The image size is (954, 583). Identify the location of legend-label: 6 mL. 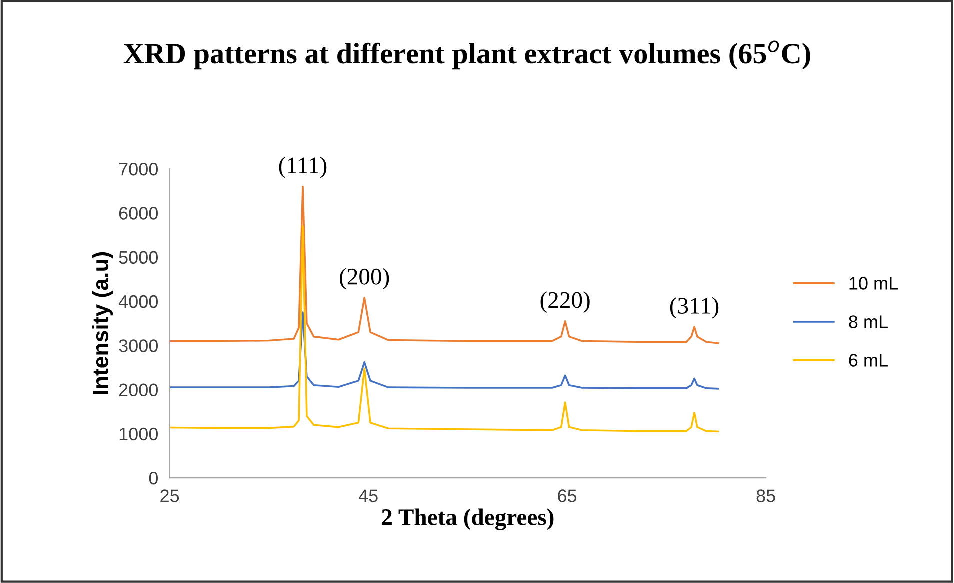
(868, 360).